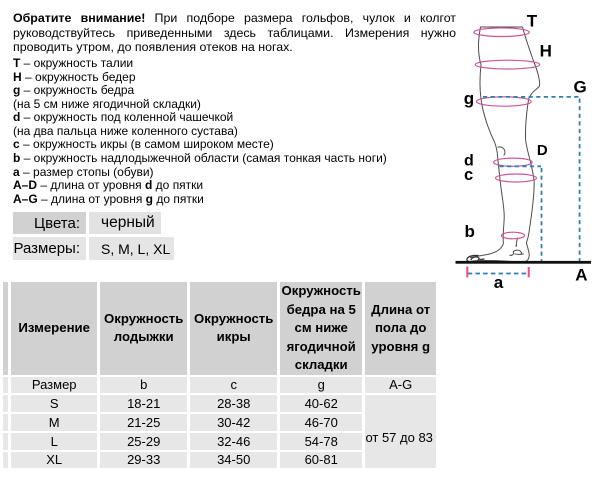 This screenshot has height=489, width=606. What do you see at coordinates (469, 98) in the screenshot?
I see `svg-text: g` at bounding box center [469, 98].